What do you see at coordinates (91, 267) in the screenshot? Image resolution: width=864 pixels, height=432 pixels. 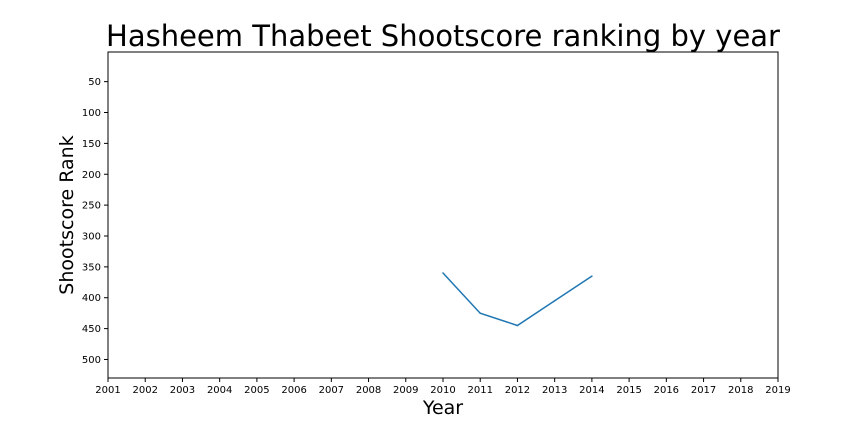 I see `y-tick-label: 350` at bounding box center [91, 267].